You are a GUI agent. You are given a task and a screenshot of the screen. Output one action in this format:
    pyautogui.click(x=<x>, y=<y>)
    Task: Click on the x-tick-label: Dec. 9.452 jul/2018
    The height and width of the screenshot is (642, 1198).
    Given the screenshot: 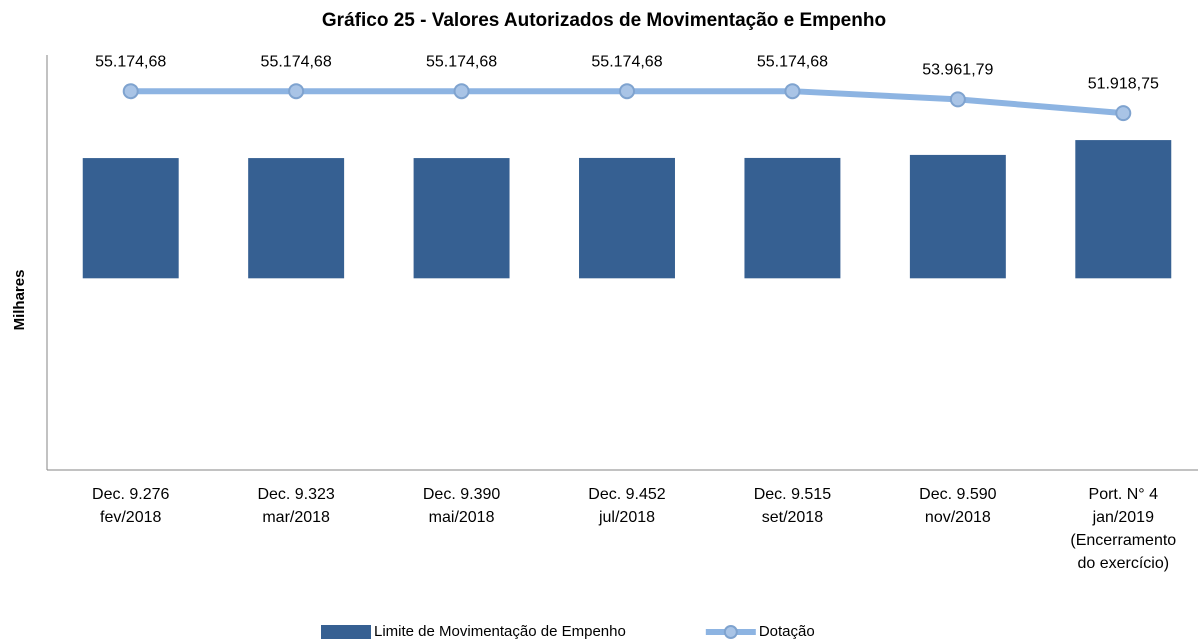 What is the action you would take?
    pyautogui.click(x=626, y=506)
    